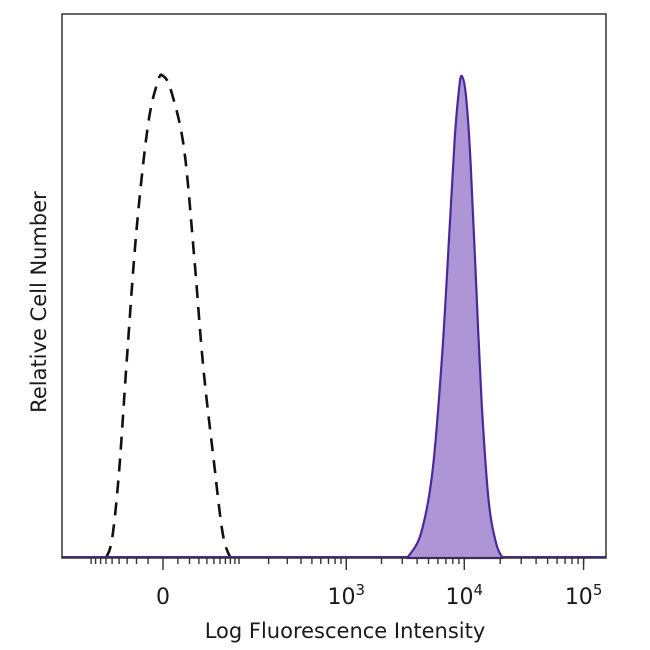 The width and height of the screenshot is (650, 650). Describe the element at coordinates (39, 302) in the screenshot. I see `y-axis-title: Relative Cell Number` at that location.